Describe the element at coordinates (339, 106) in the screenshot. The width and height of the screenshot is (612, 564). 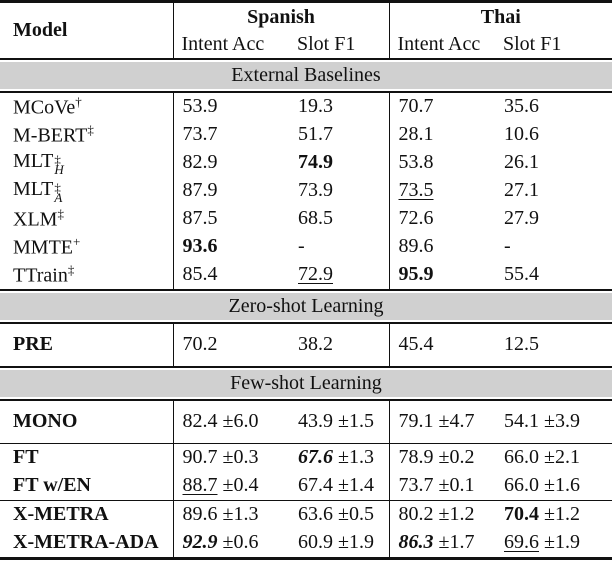
I see `metric-cell: 19.3` at that location.